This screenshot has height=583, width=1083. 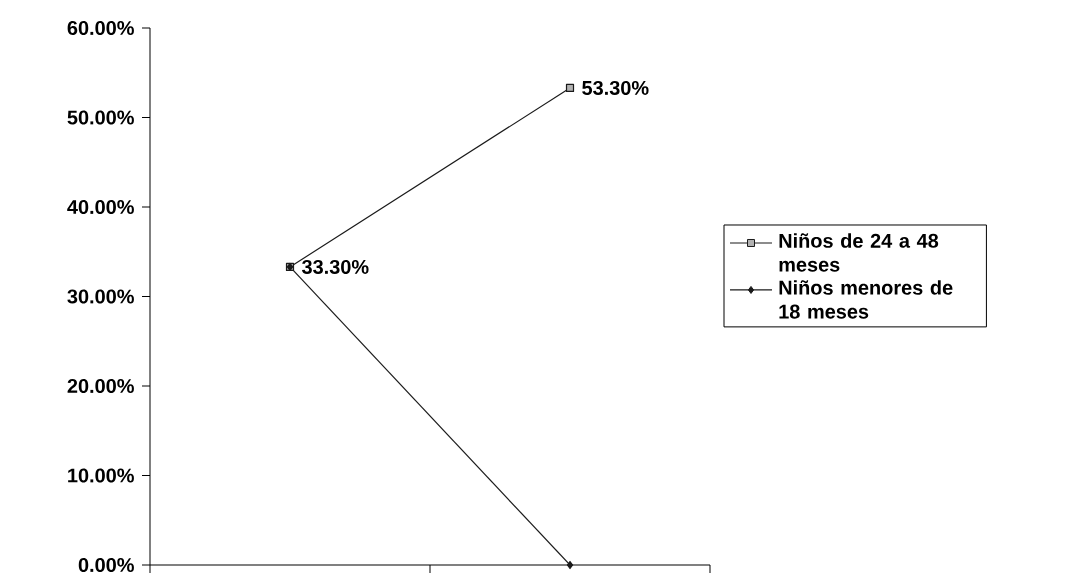 I want to click on y-tick-label: 10.00%, so click(x=101, y=475).